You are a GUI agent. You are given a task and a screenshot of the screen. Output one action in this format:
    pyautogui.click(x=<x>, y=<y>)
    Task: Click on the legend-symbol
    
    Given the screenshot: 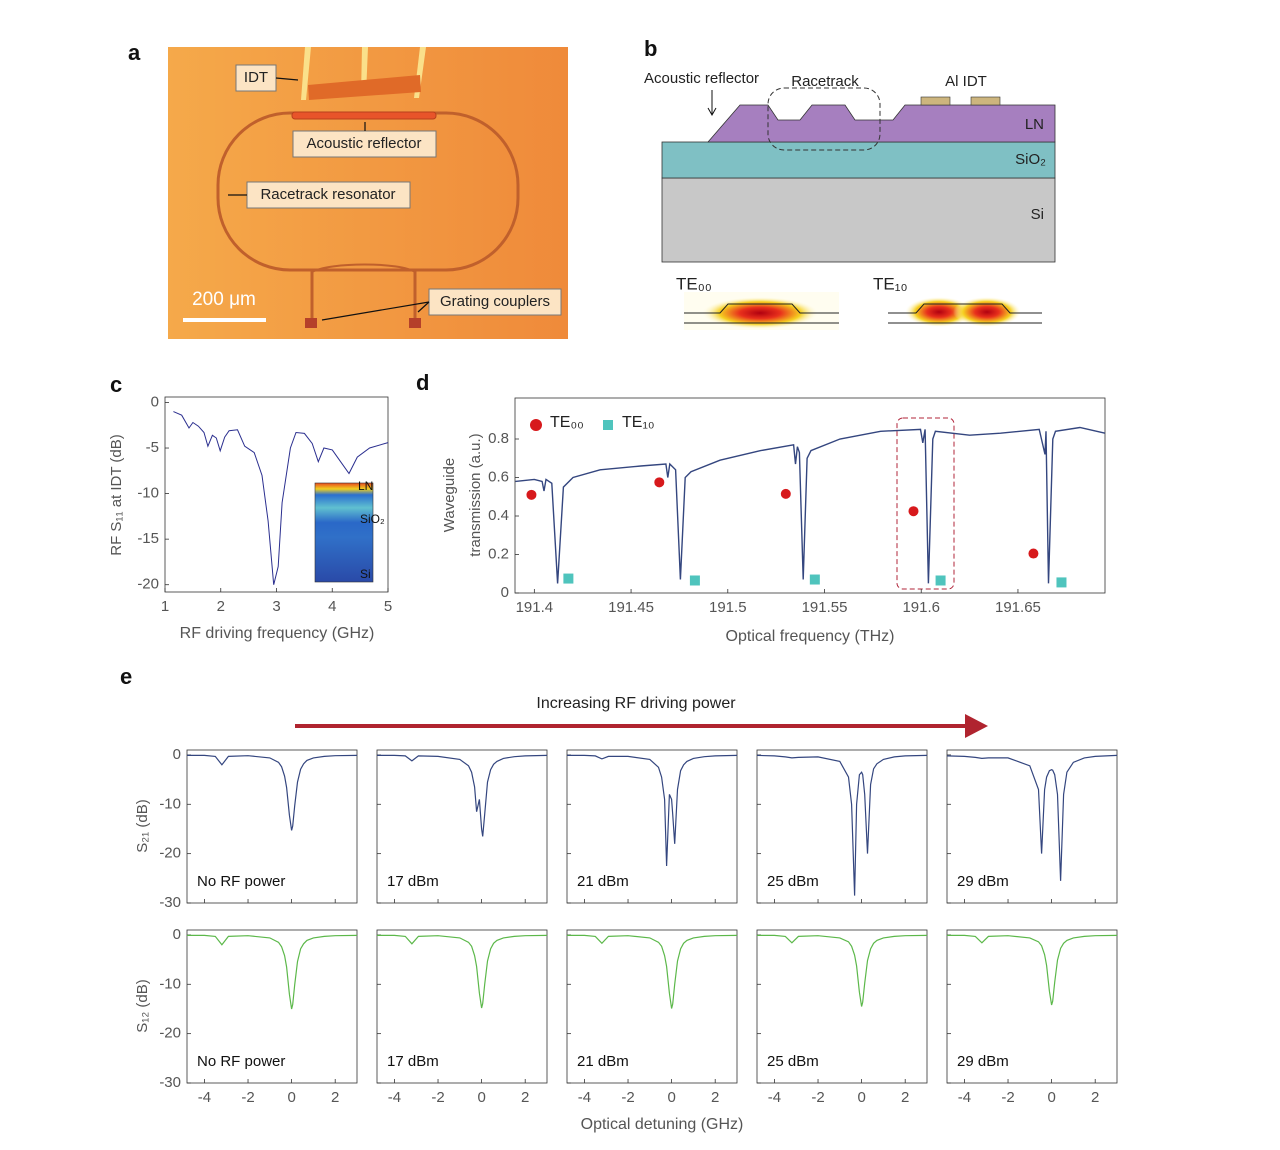 What is the action you would take?
    pyautogui.click(x=536, y=425)
    